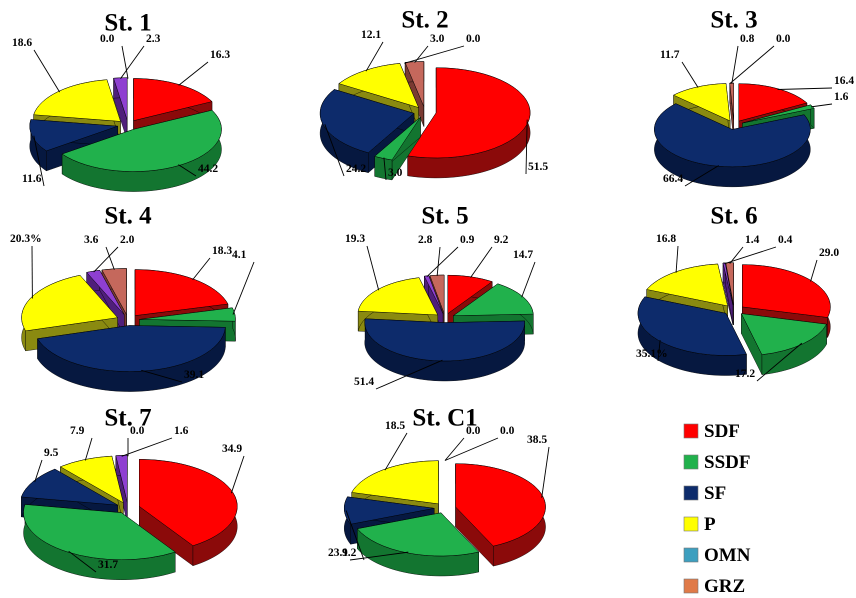 This screenshot has height=598, width=856. Describe the element at coordinates (538, 167) in the screenshot. I see `data-label-sdf: 51.5` at that location.